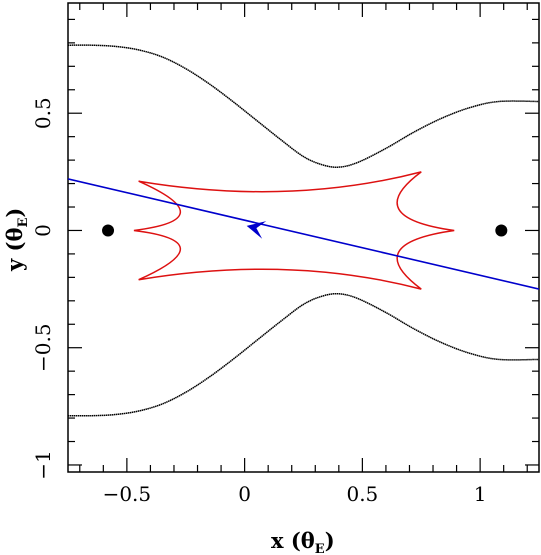 The image size is (541, 555). I want to click on x-tick-label: 0.5, so click(362, 494).